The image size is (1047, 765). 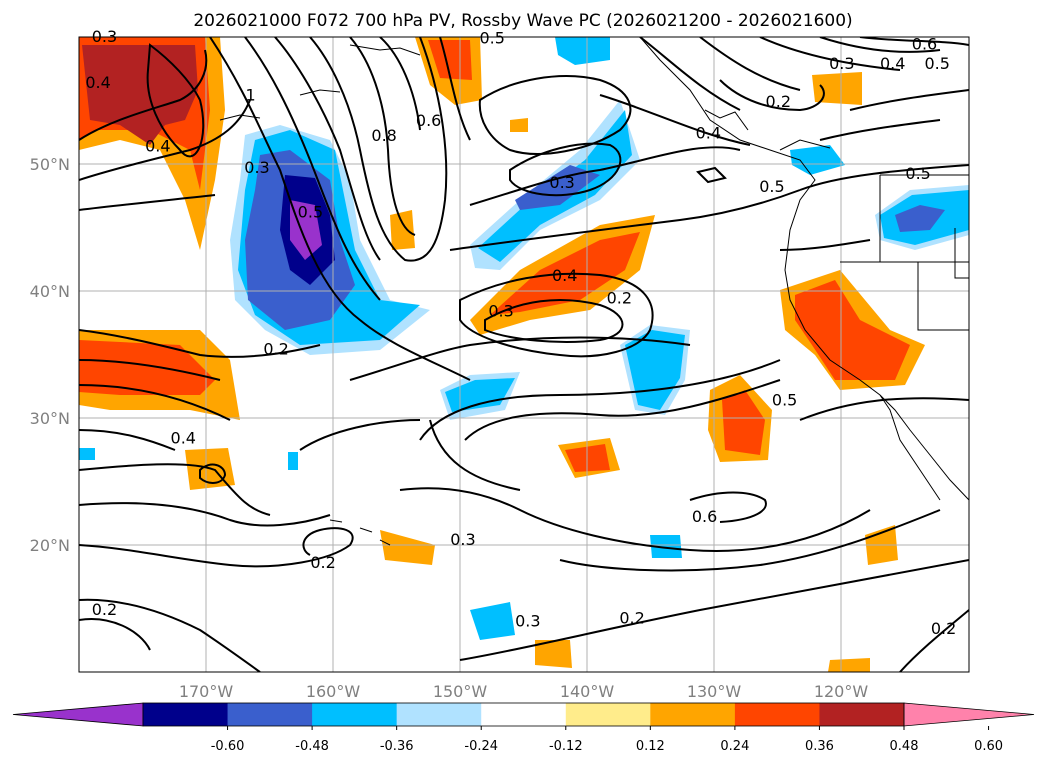 What do you see at coordinates (481, 746) in the screenshot?
I see `colorbar-tick-label: -0.24` at bounding box center [481, 746].